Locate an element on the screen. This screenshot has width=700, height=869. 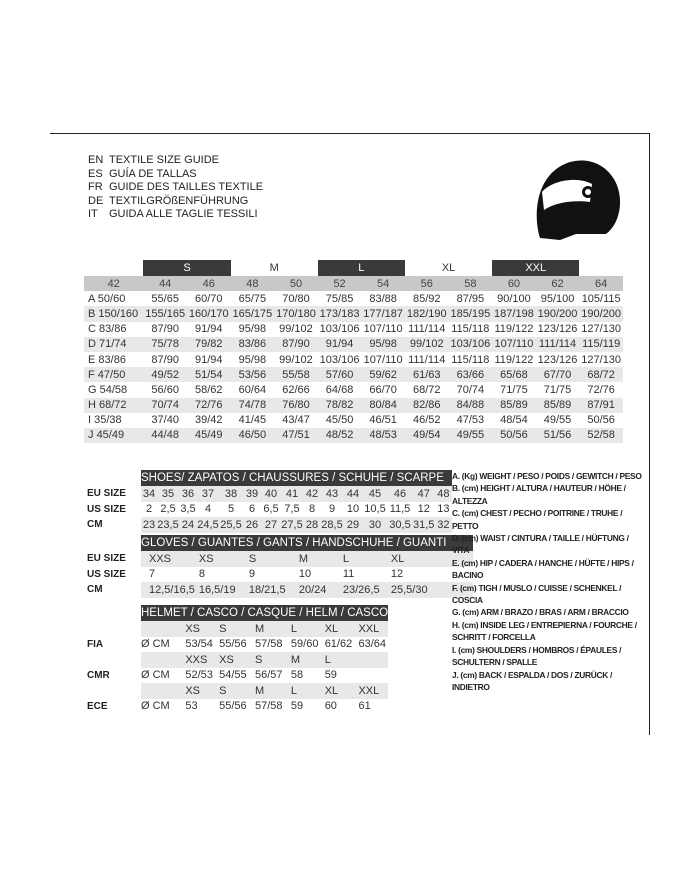
helmet-size-row: XS S M L XL XXL is located at coordinates (238, 629).